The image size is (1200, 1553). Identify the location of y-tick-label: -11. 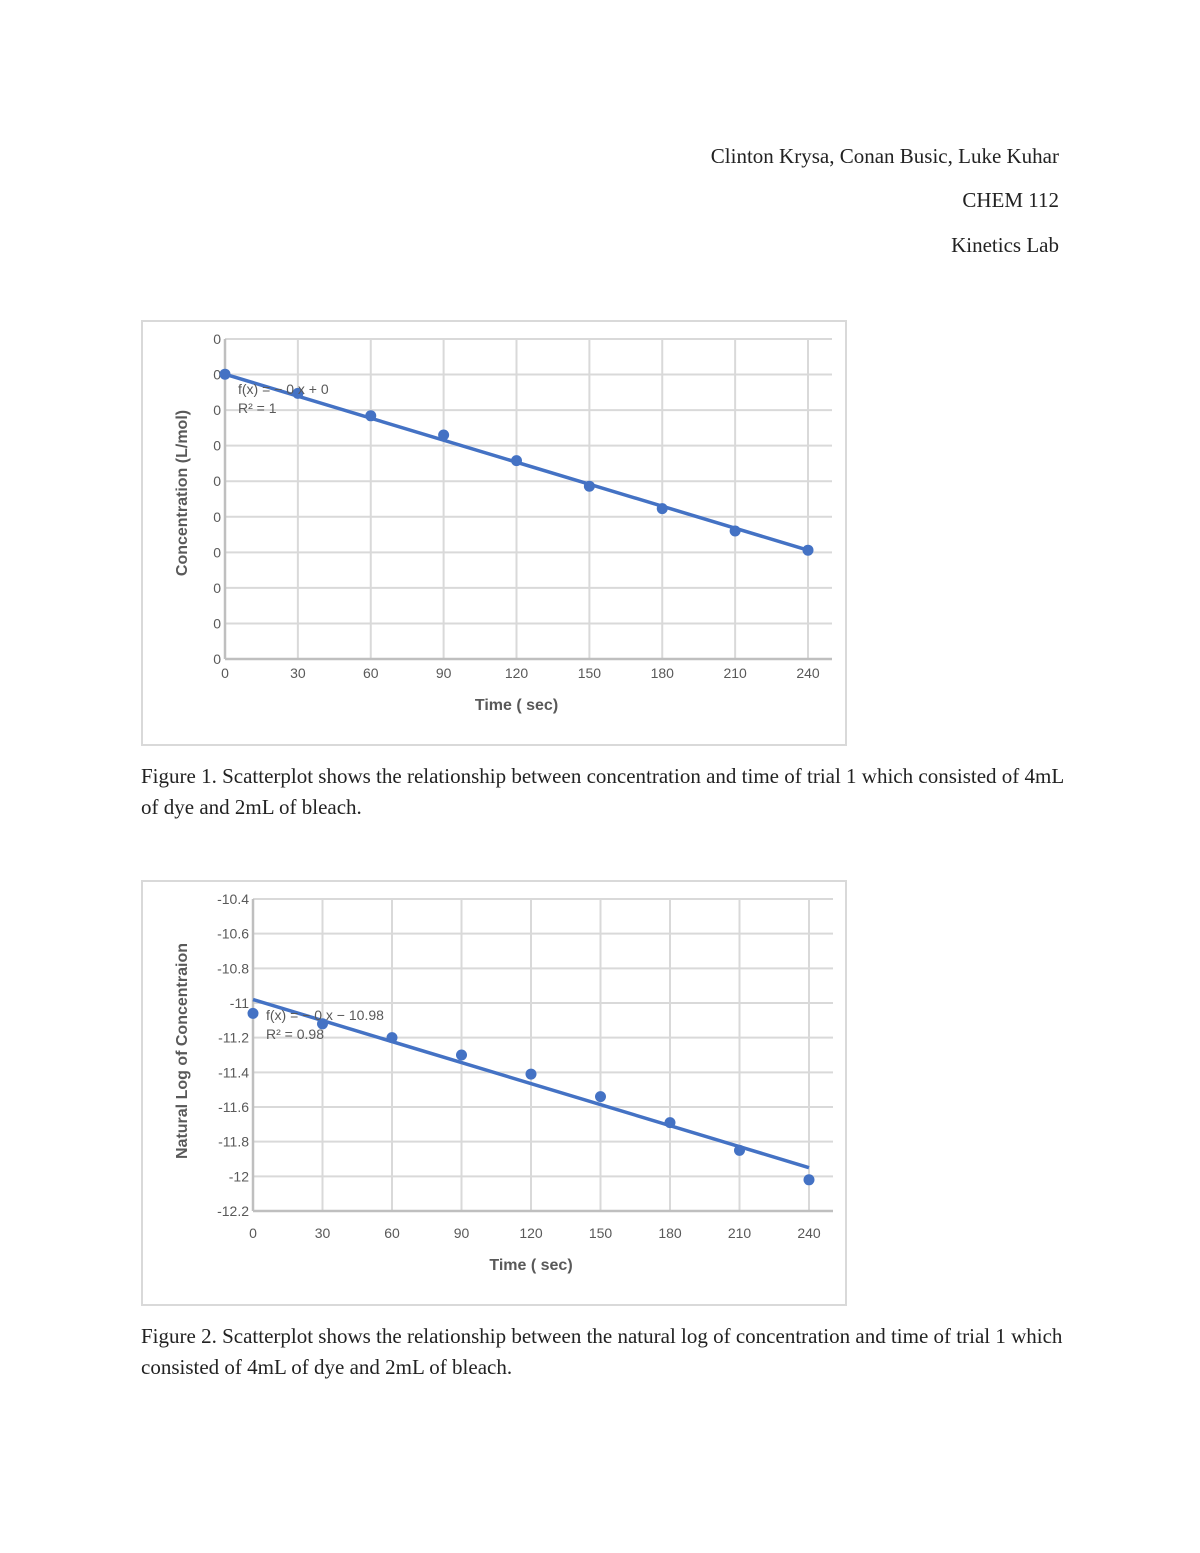
(239, 1003).